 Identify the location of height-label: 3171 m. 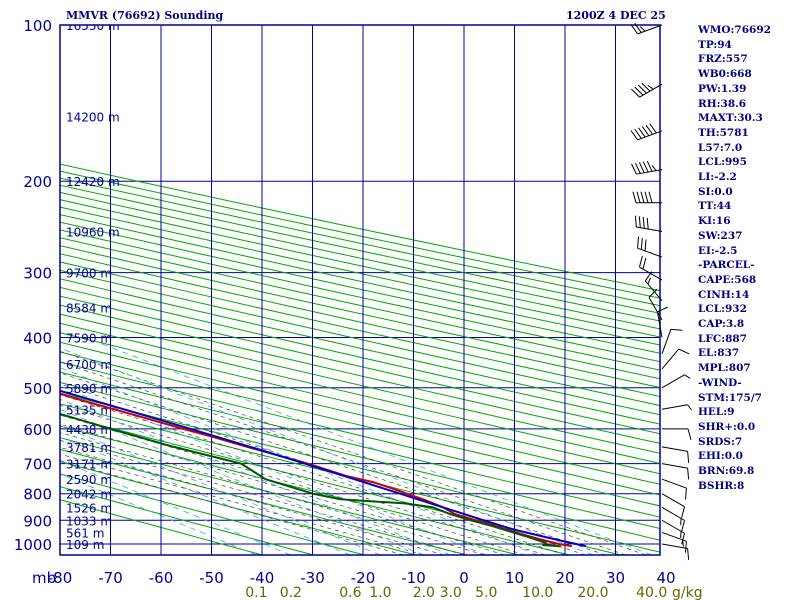
(89, 465).